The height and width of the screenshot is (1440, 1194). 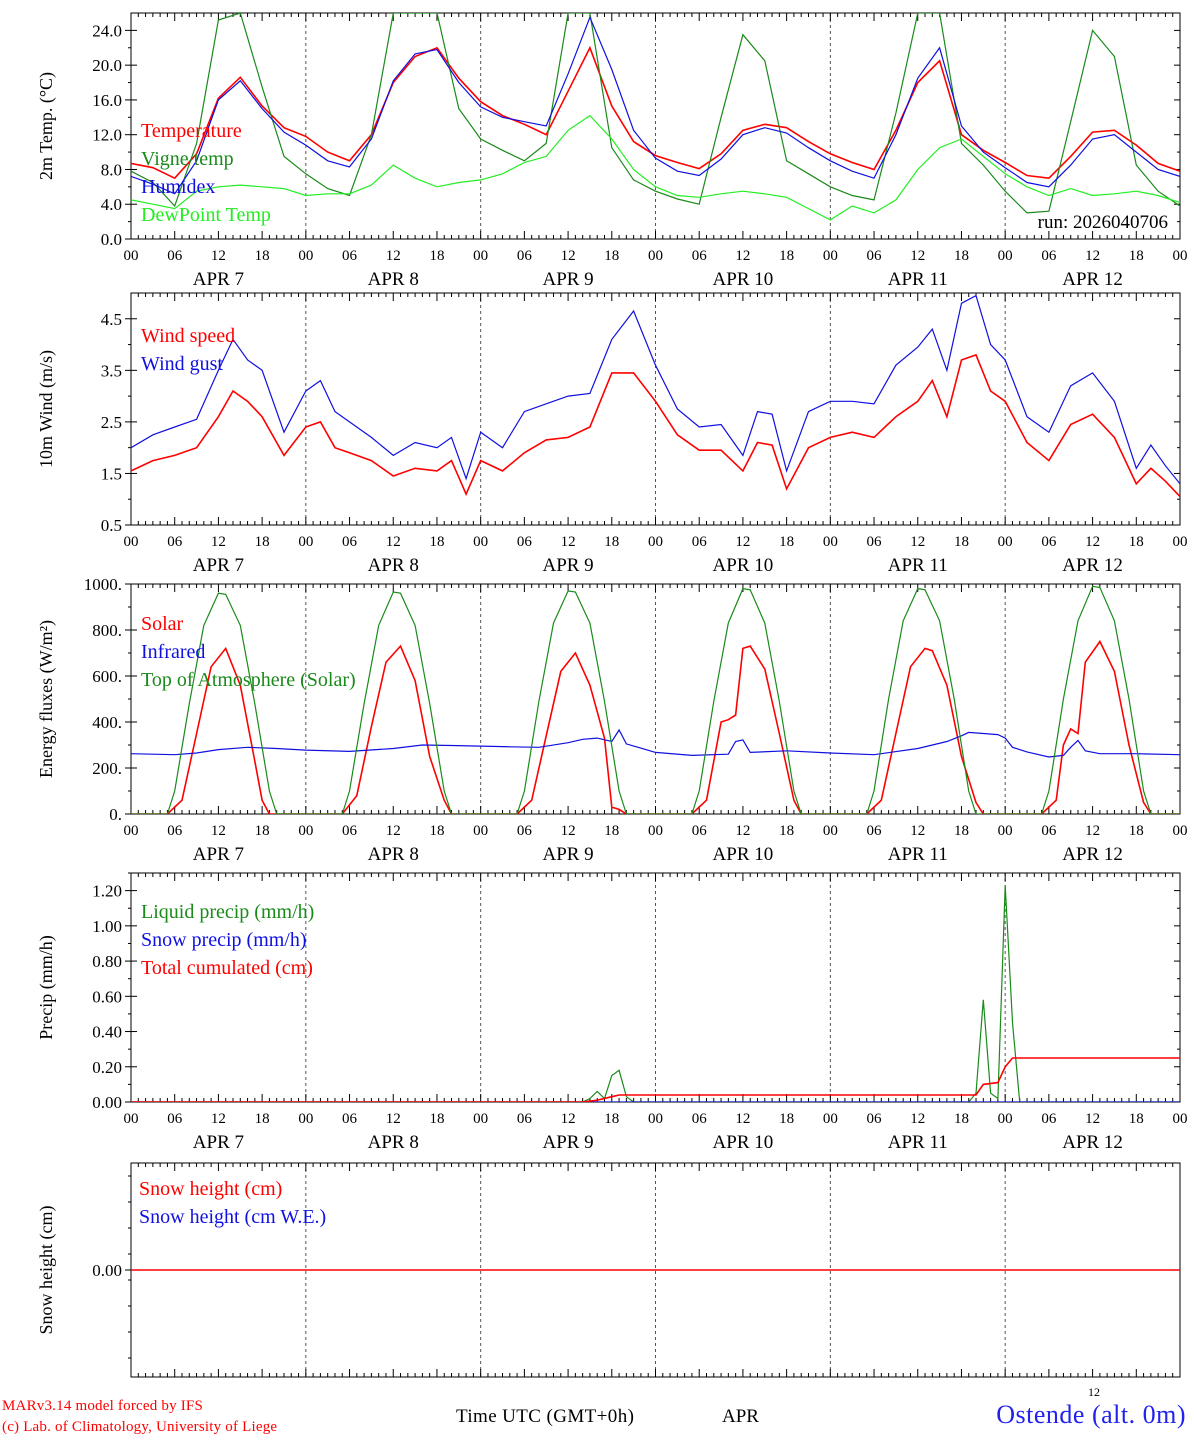 I want to click on legend-snow-height-cm-w-e-: Snow height (cm W.E.), so click(x=232, y=1217).